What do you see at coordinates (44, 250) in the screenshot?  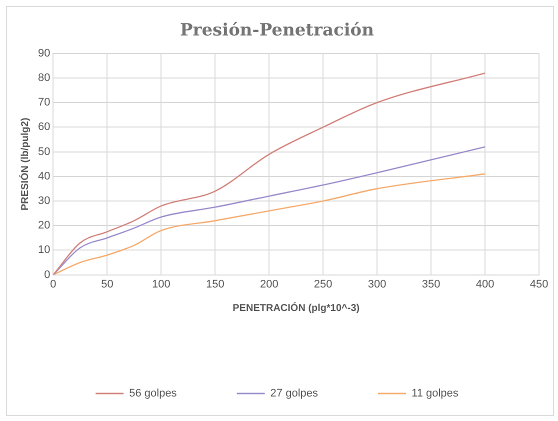 I see `y-tick-label: 10` at bounding box center [44, 250].